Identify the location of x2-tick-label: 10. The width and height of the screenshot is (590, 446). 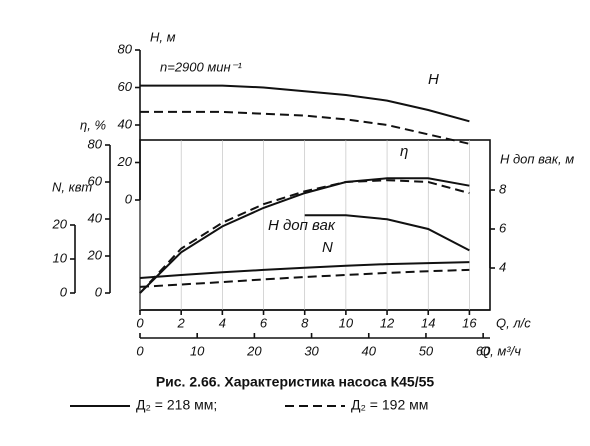
(197, 350).